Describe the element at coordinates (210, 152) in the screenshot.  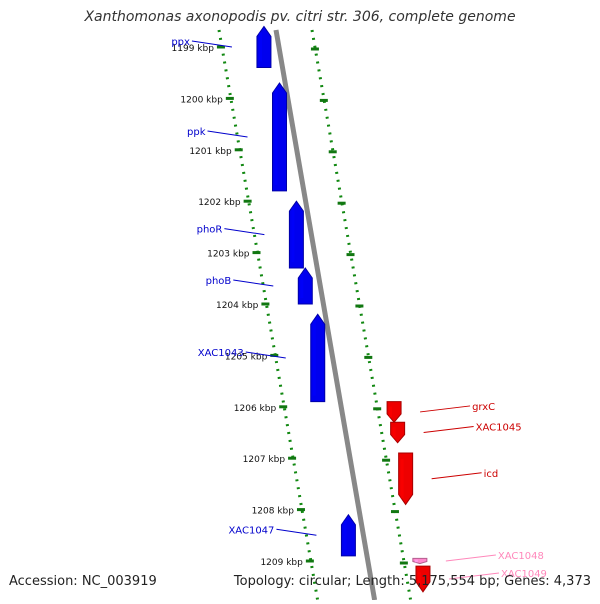
I see `tick-label: 1201 kbp` at that location.